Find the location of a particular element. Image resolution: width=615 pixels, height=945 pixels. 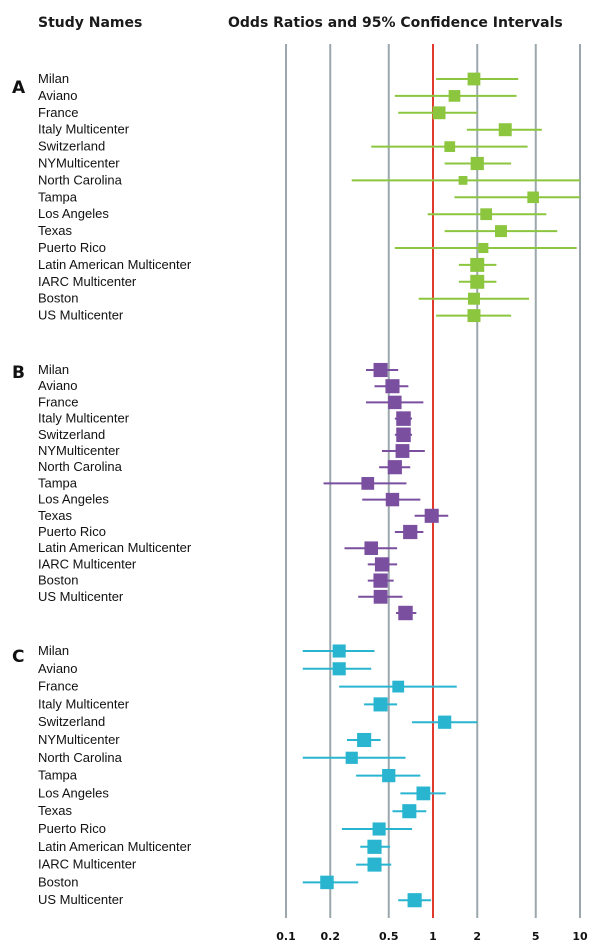

study-name-a-12: IARC Multicenter is located at coordinates (87, 281).